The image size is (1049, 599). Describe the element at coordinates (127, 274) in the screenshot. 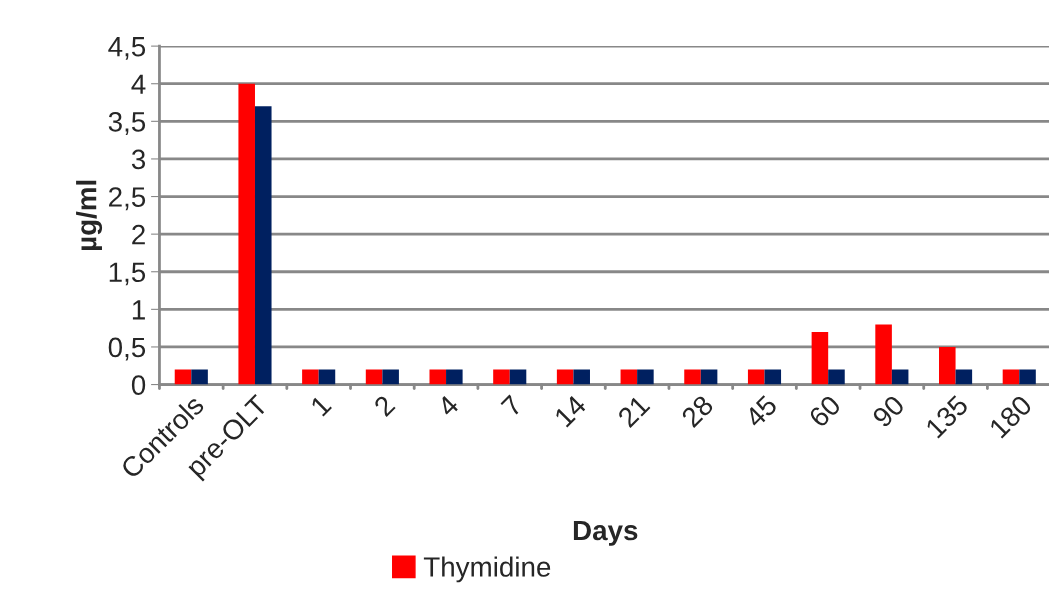

I see `y-tick-label: 1,5` at that location.